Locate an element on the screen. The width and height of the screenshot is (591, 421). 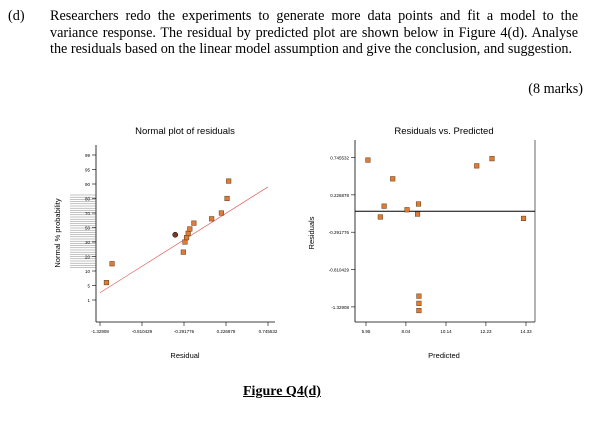
normal-plot-x-tick-label: -0.291776 is located at coordinates (184, 331).